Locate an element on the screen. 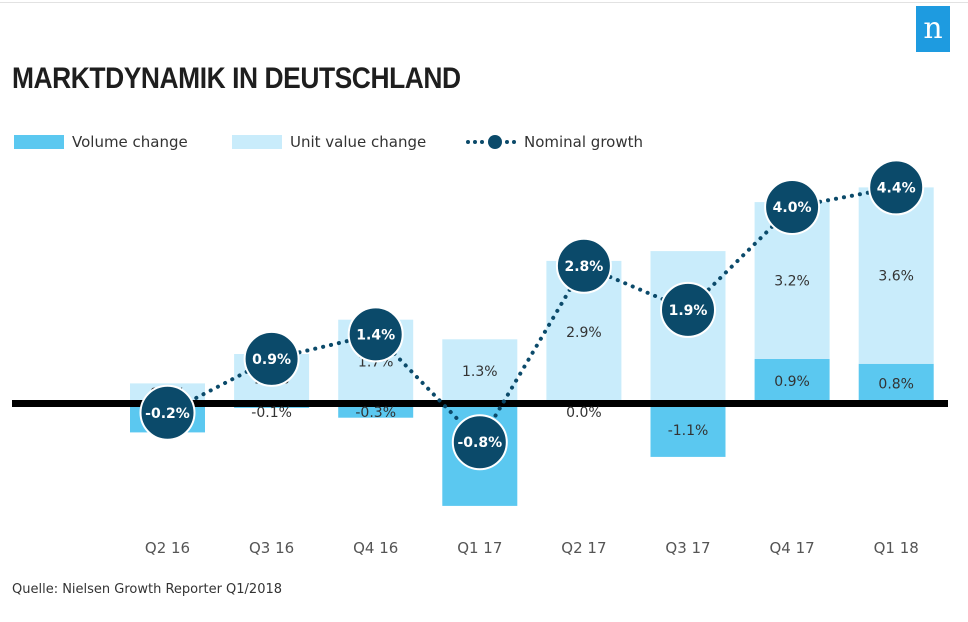  x-tick-label-0: Q2 16 is located at coordinates (167, 548).